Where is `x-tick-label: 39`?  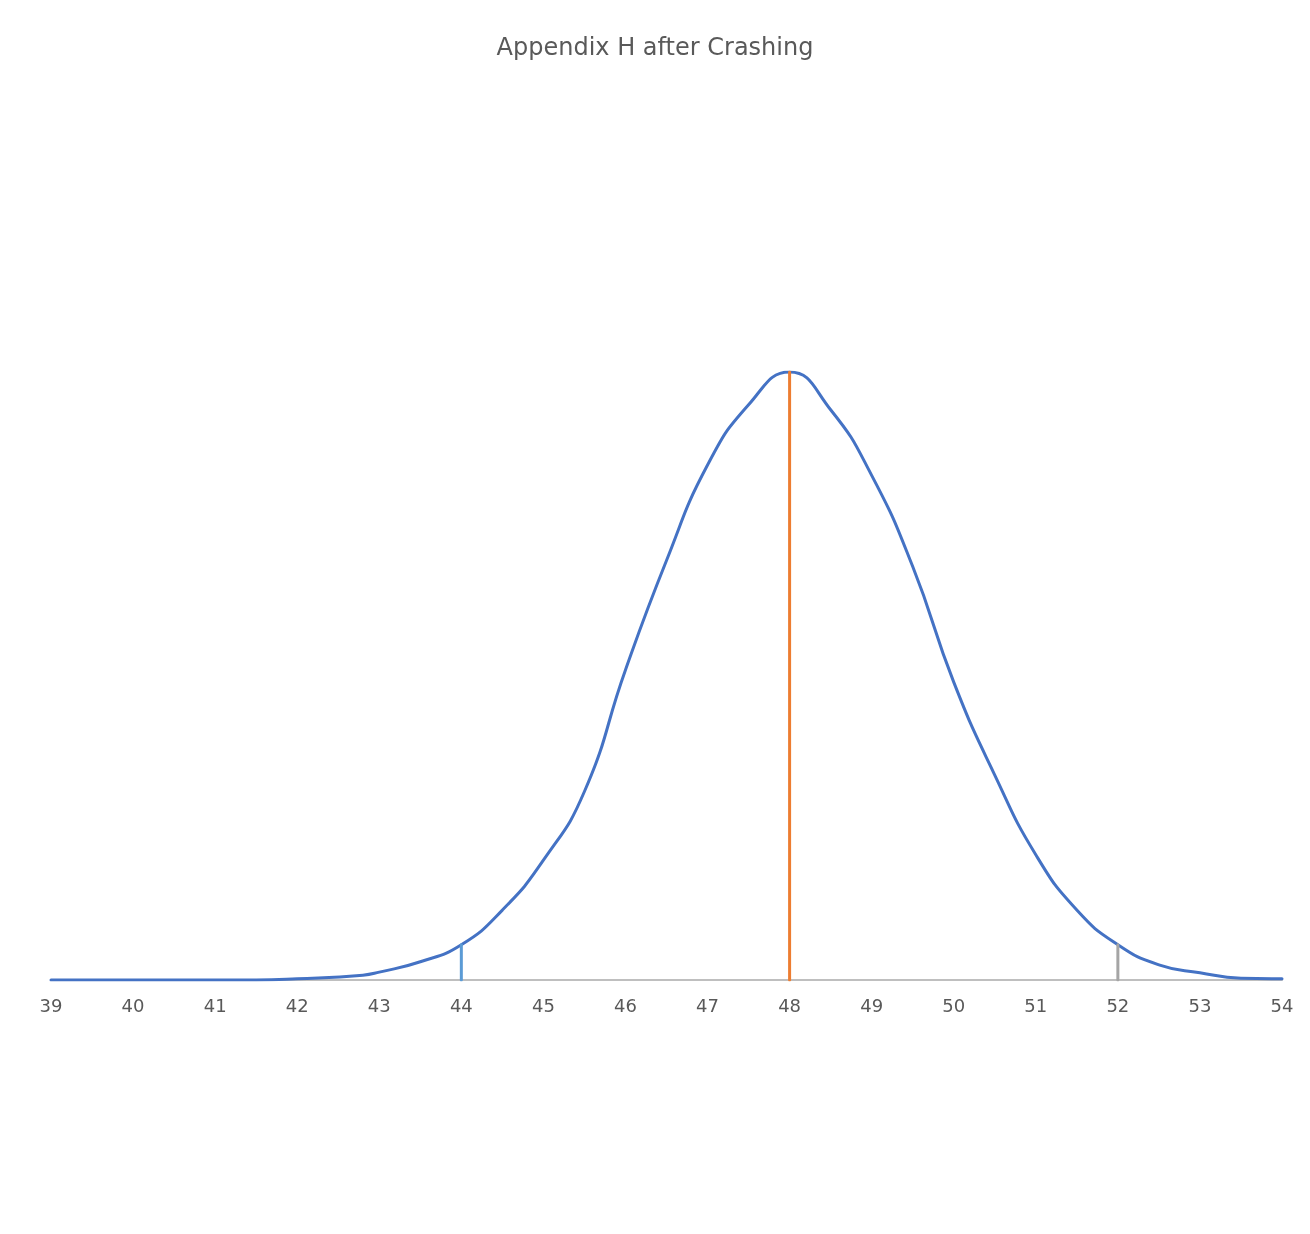 x-tick-label: 39 is located at coordinates (51, 1005).